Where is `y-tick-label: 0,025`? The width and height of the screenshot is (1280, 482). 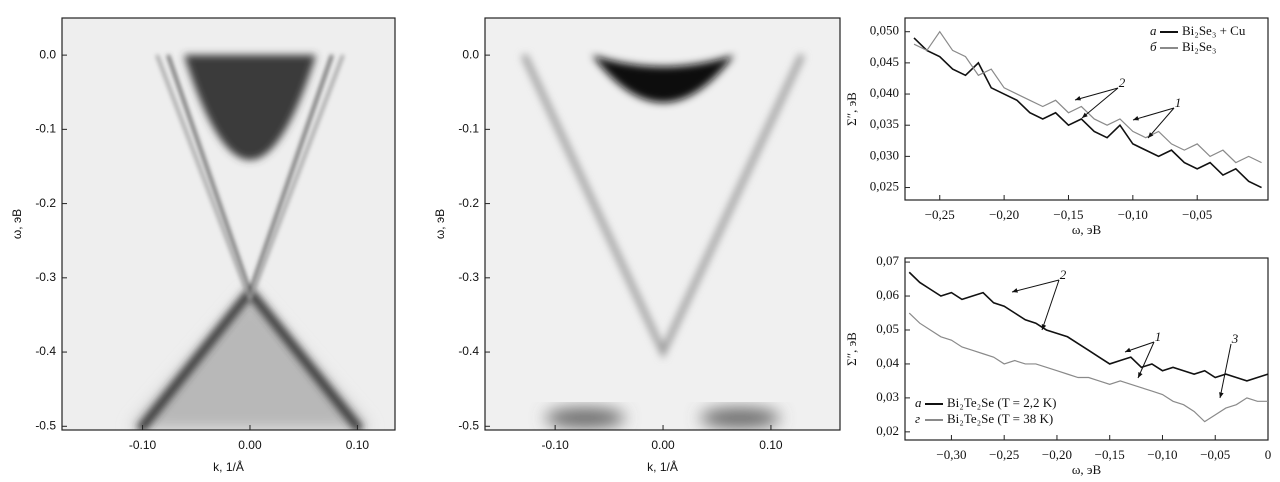 y-tick-label: 0,025 is located at coordinates (884, 186).